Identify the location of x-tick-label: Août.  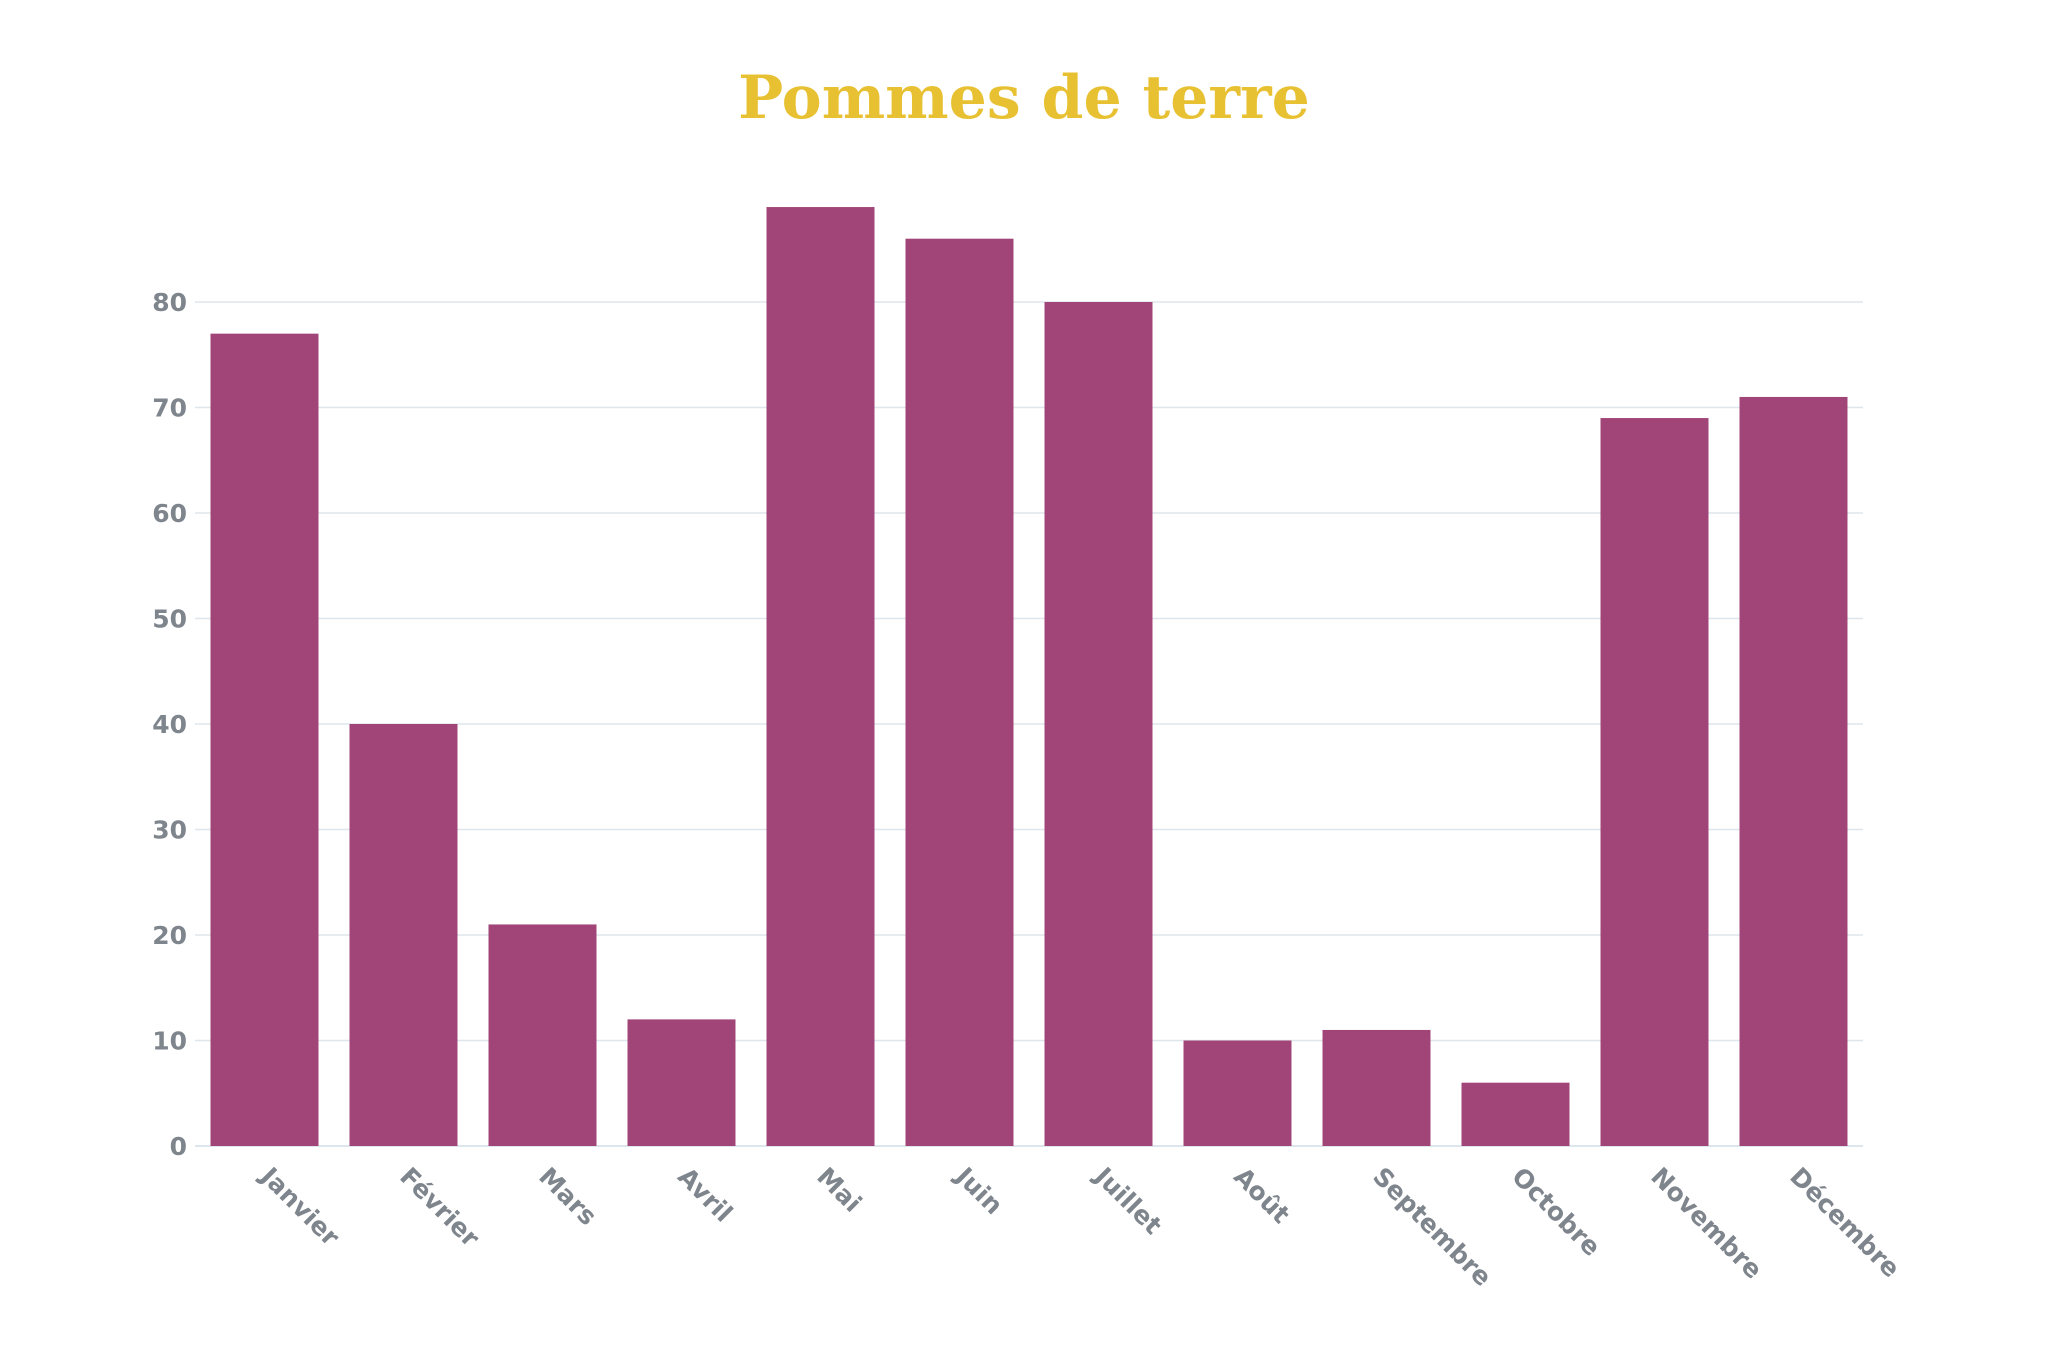
(1261, 1195).